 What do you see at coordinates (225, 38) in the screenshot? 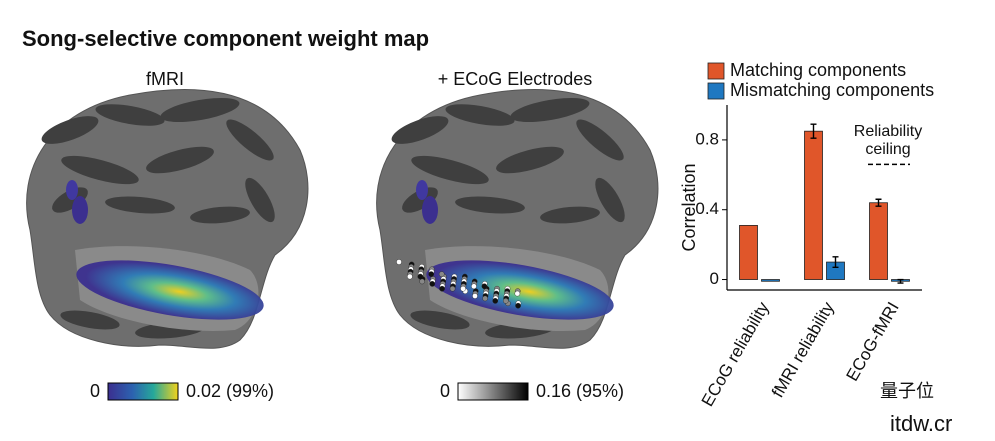
I see `figure-title: Song-selective component weight map` at bounding box center [225, 38].